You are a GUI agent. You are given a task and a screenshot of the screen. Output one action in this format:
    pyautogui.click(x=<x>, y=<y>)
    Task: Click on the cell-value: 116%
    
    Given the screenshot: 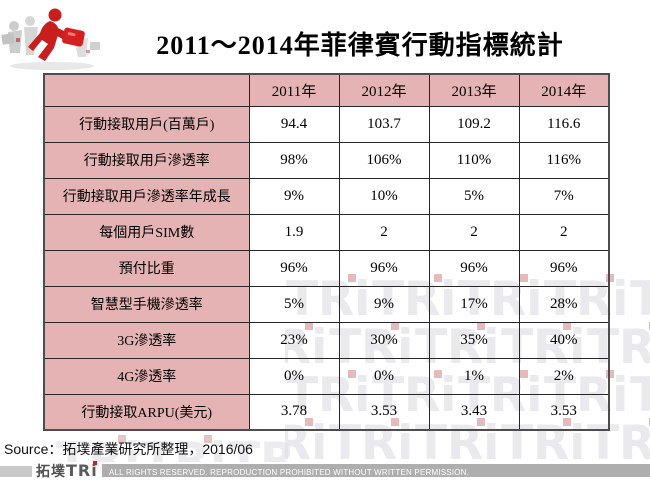 What is the action you would take?
    pyautogui.click(x=564, y=160)
    